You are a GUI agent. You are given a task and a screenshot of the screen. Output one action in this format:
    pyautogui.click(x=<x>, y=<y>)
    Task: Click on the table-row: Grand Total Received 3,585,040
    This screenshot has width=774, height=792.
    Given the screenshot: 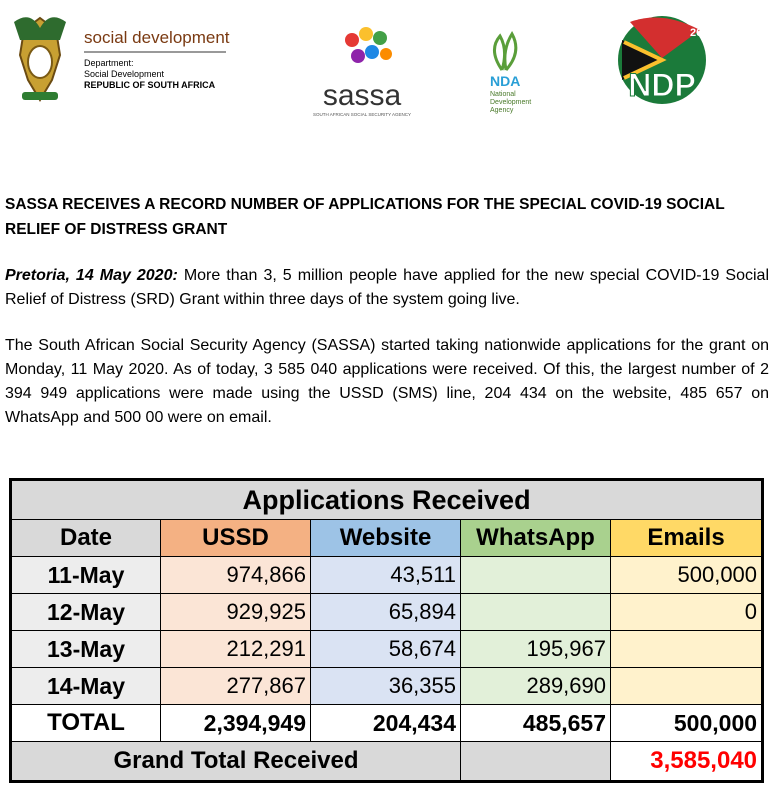 What is the action you would take?
    pyautogui.click(x=387, y=761)
    